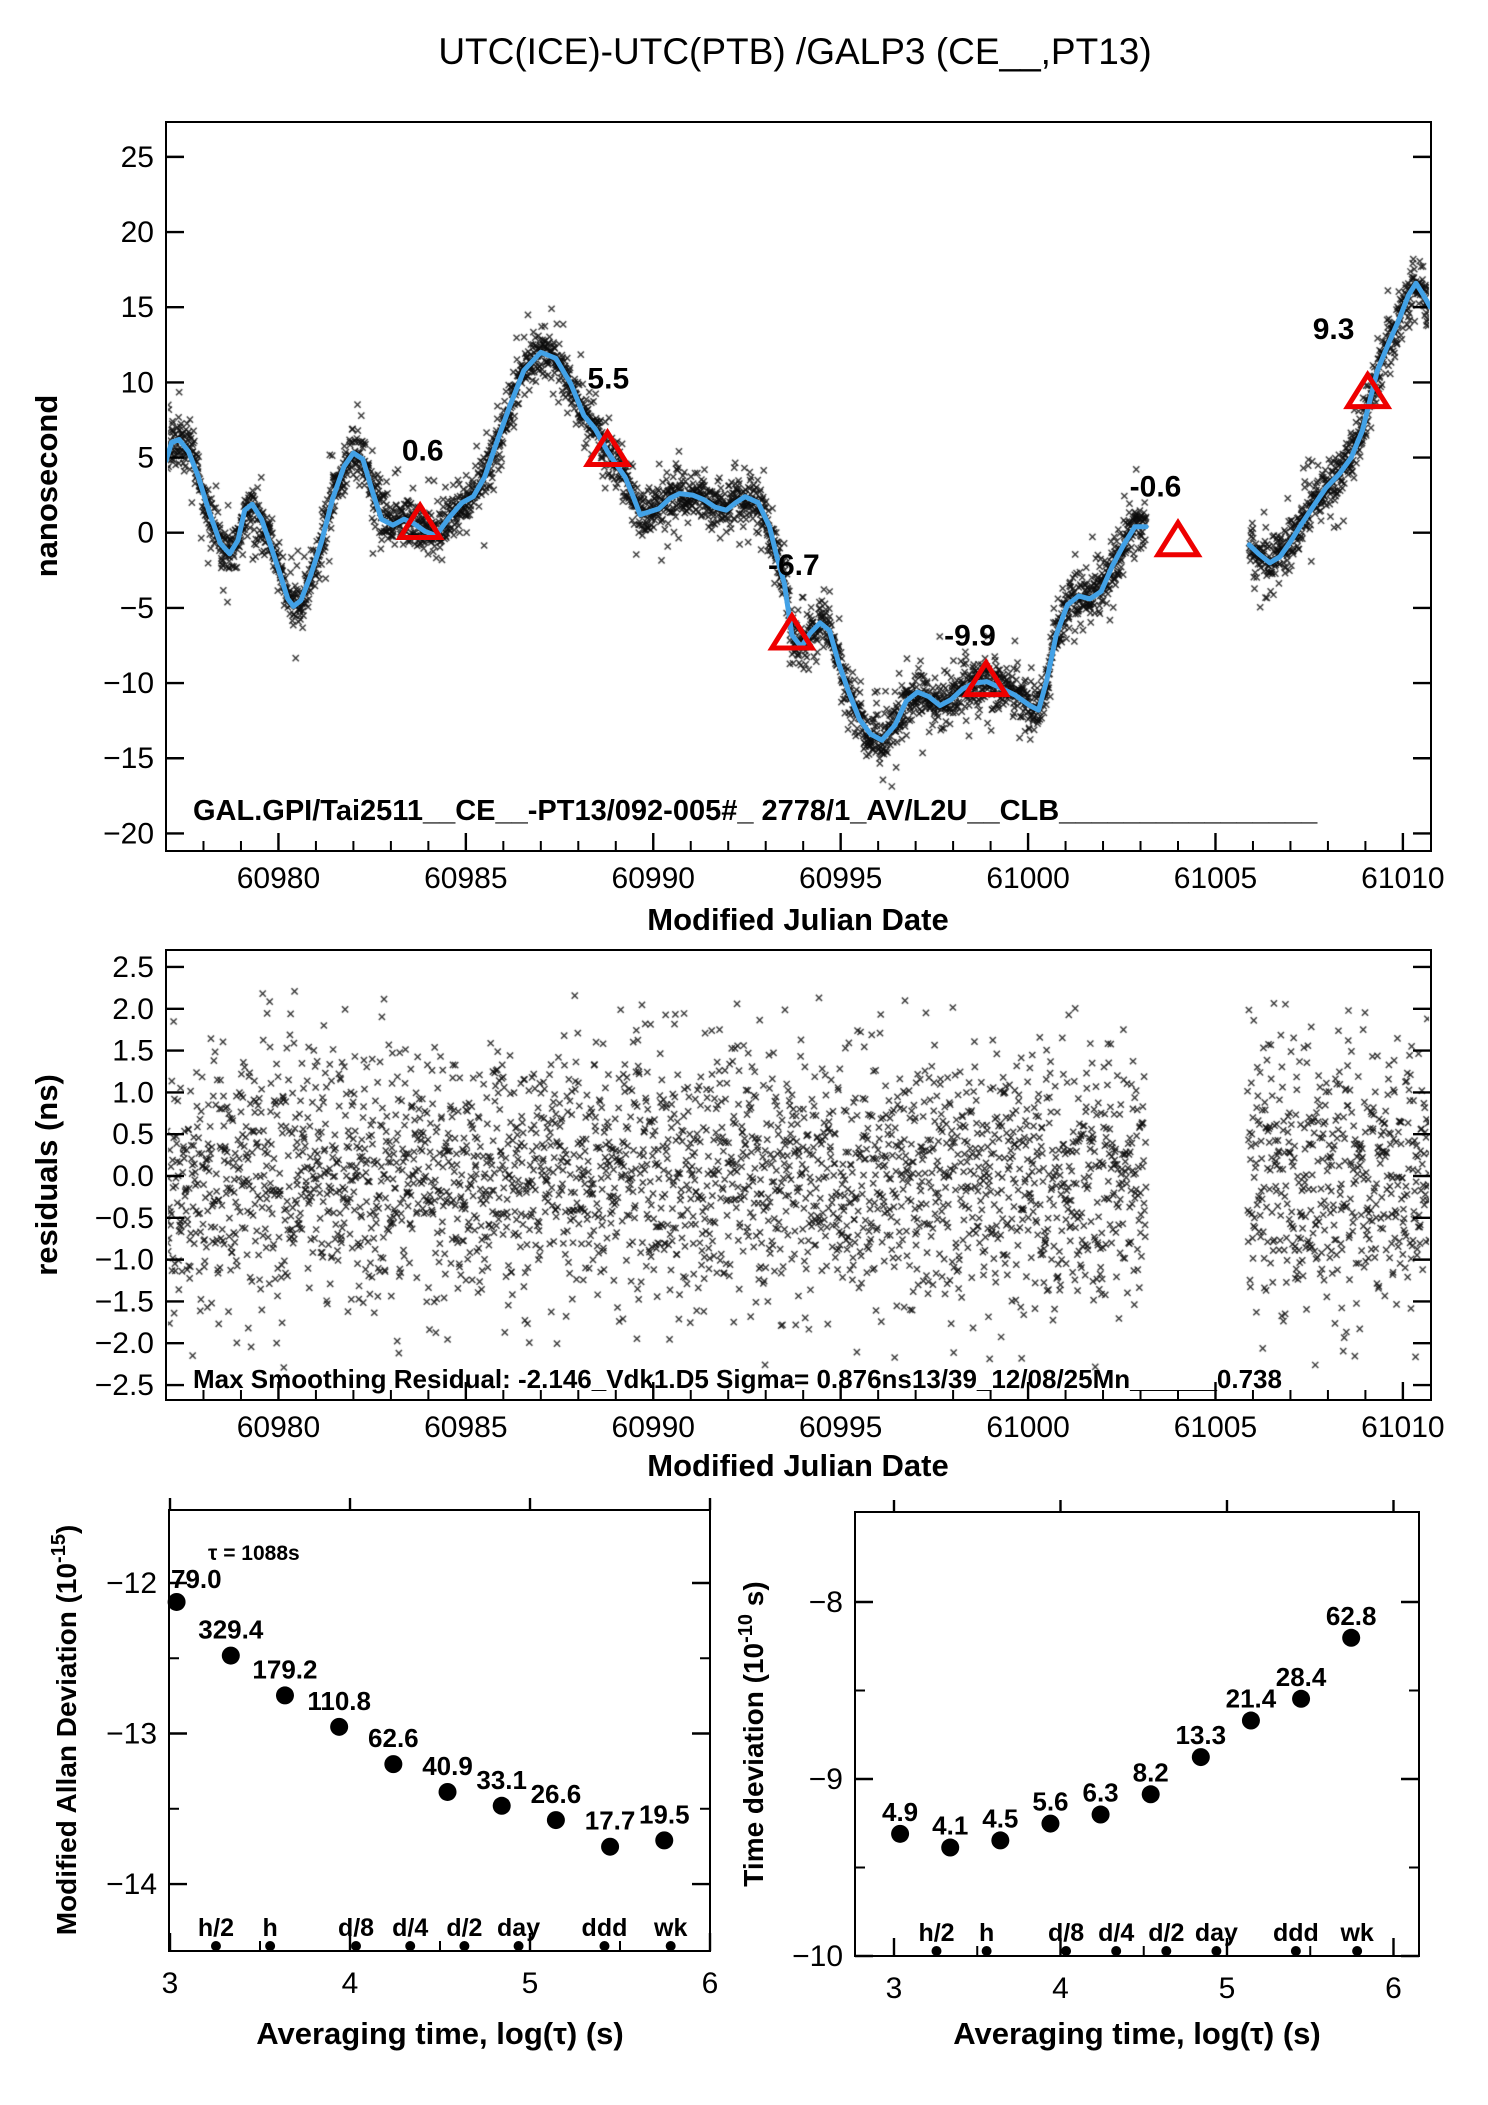 The height and width of the screenshot is (2105, 1488). What do you see at coordinates (752, 1733) in the screenshot?
I see `tdev-yaxis-title: Time deviation (10-10 s)` at bounding box center [752, 1733].